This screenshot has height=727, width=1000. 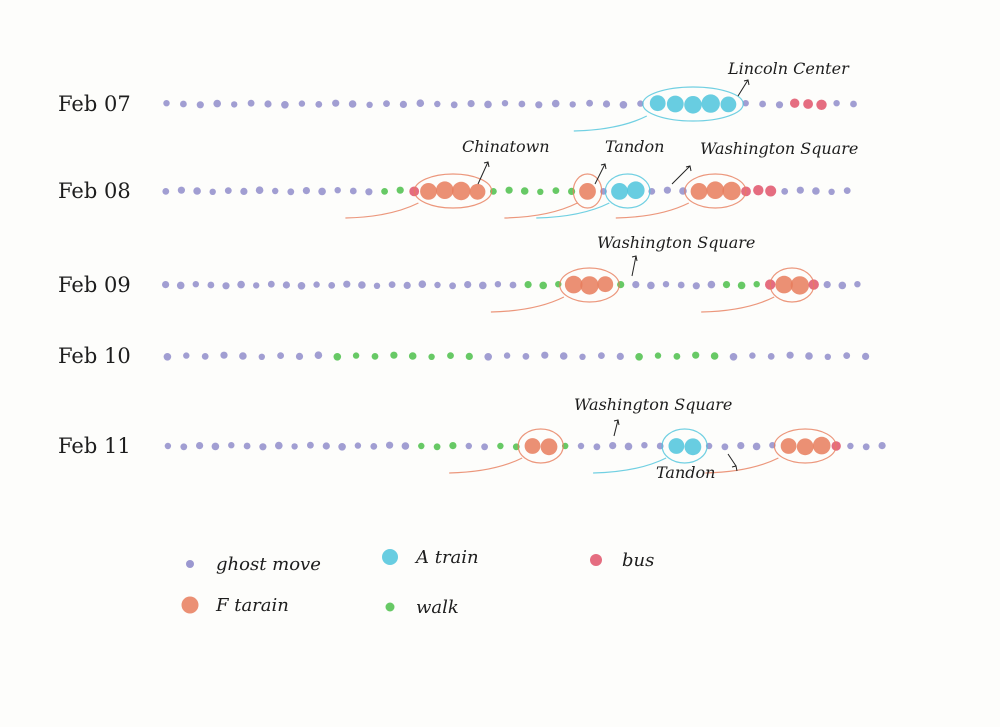 I want to click on date-label: Feb 07, so click(x=94, y=104).